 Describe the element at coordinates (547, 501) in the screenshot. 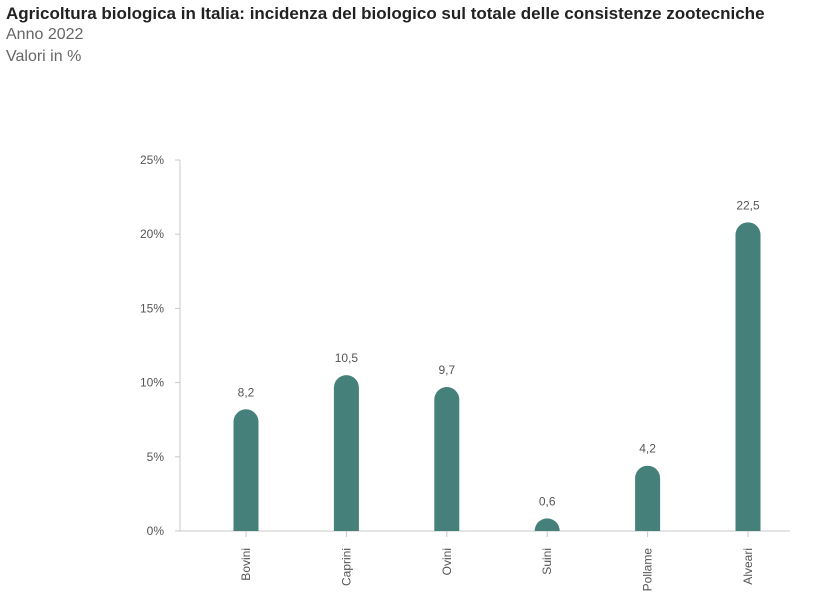

I see `data-label-suini: 0,6` at that location.